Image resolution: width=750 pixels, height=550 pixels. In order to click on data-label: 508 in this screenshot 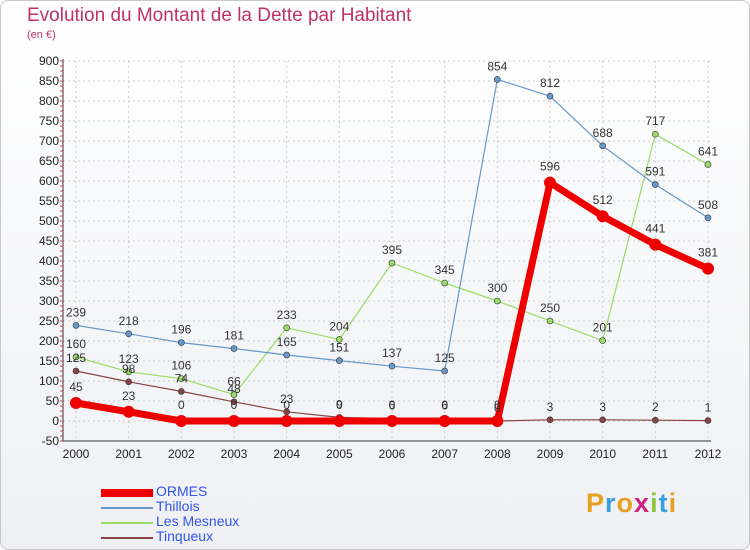, I will do `click(708, 205)`.